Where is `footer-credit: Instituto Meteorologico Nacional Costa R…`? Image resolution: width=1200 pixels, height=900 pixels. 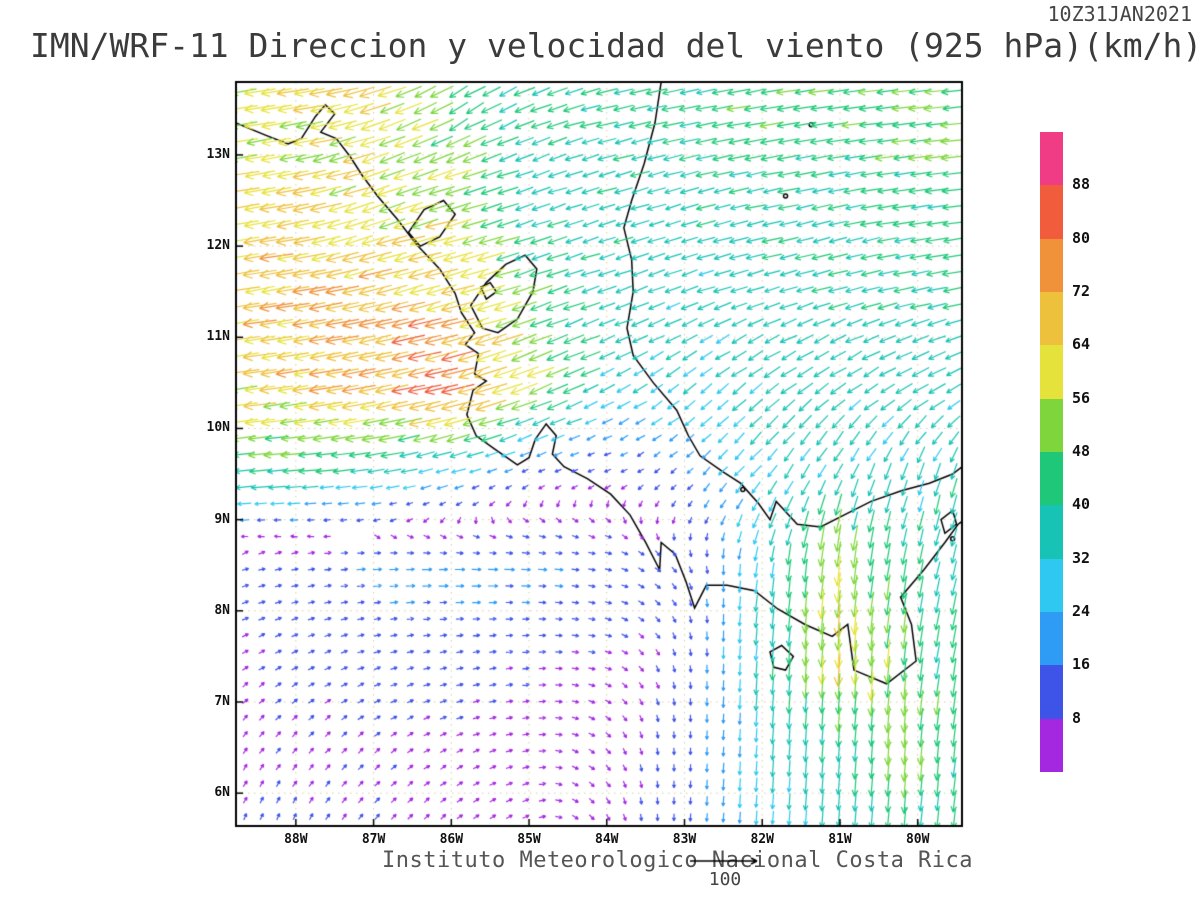 footer-credit: Instituto Meteorologico Nacional Costa R… is located at coordinates (678, 860).